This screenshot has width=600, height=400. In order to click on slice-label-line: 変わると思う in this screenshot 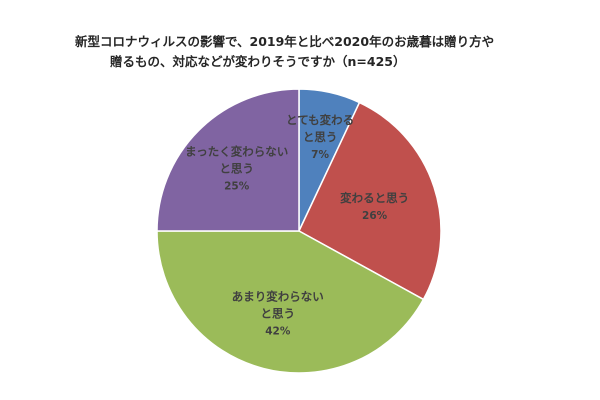, I will do `click(374, 198)`.